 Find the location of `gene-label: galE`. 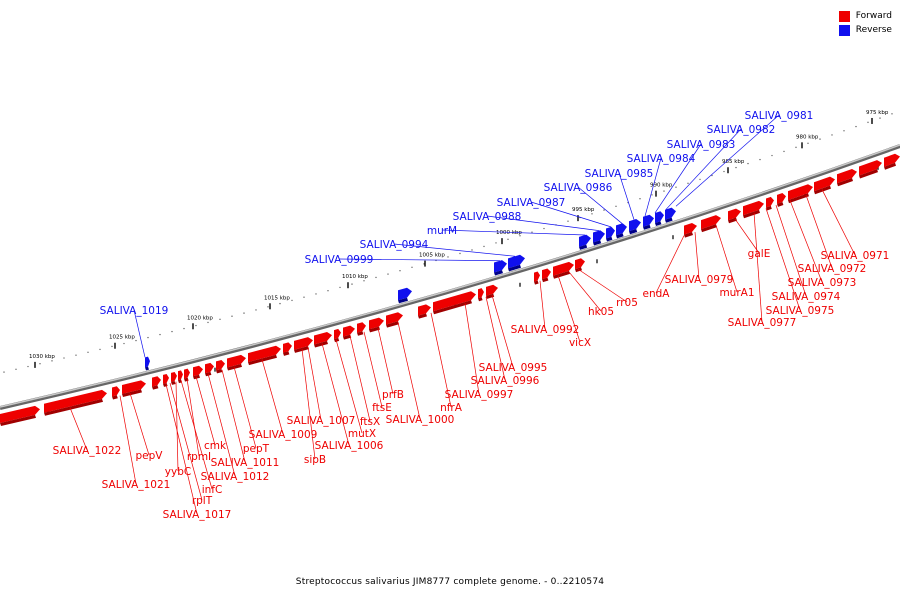

gene-label: galE is located at coordinates (752, 239).